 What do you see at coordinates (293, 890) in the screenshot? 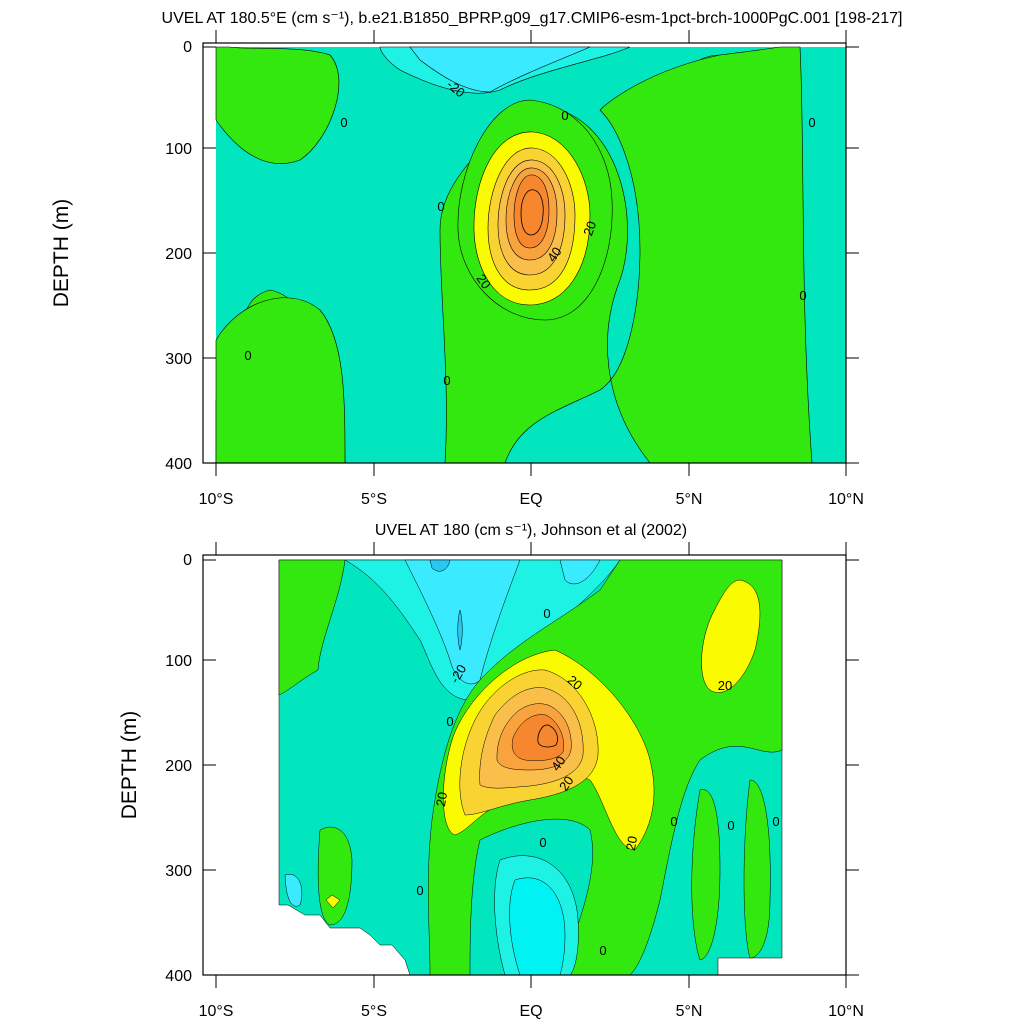
I see `fill-band-neg20-sw` at bounding box center [293, 890].